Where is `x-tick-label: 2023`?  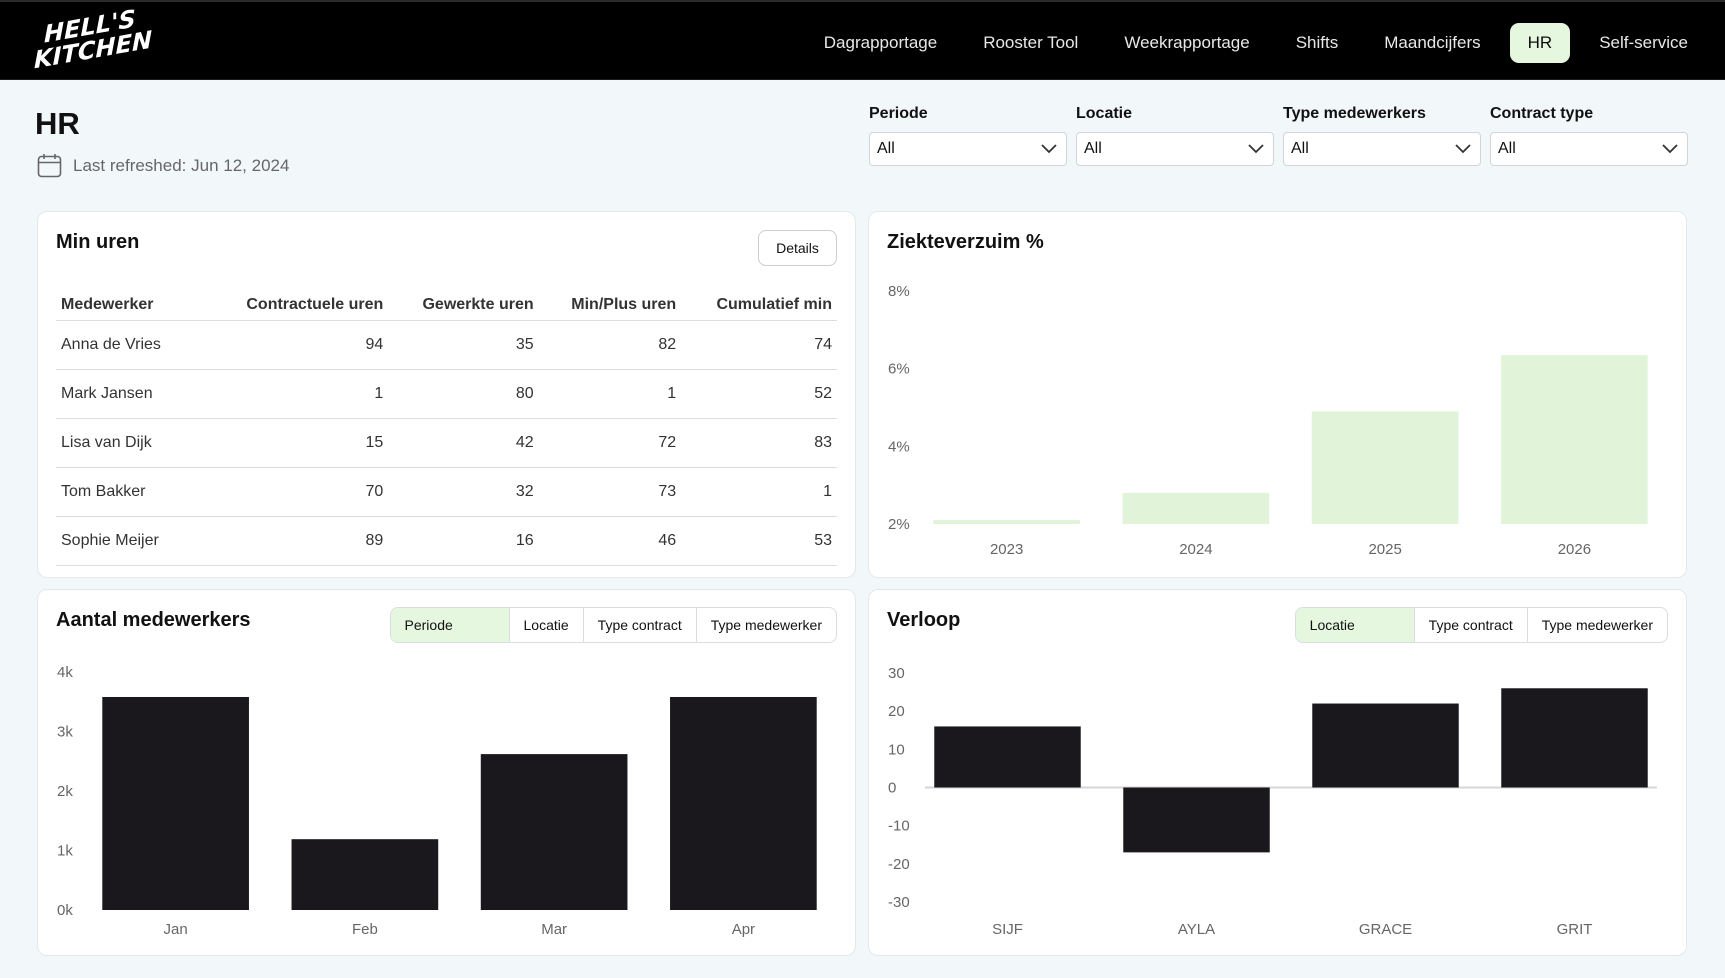
x-tick-label: 2023 is located at coordinates (1006, 549).